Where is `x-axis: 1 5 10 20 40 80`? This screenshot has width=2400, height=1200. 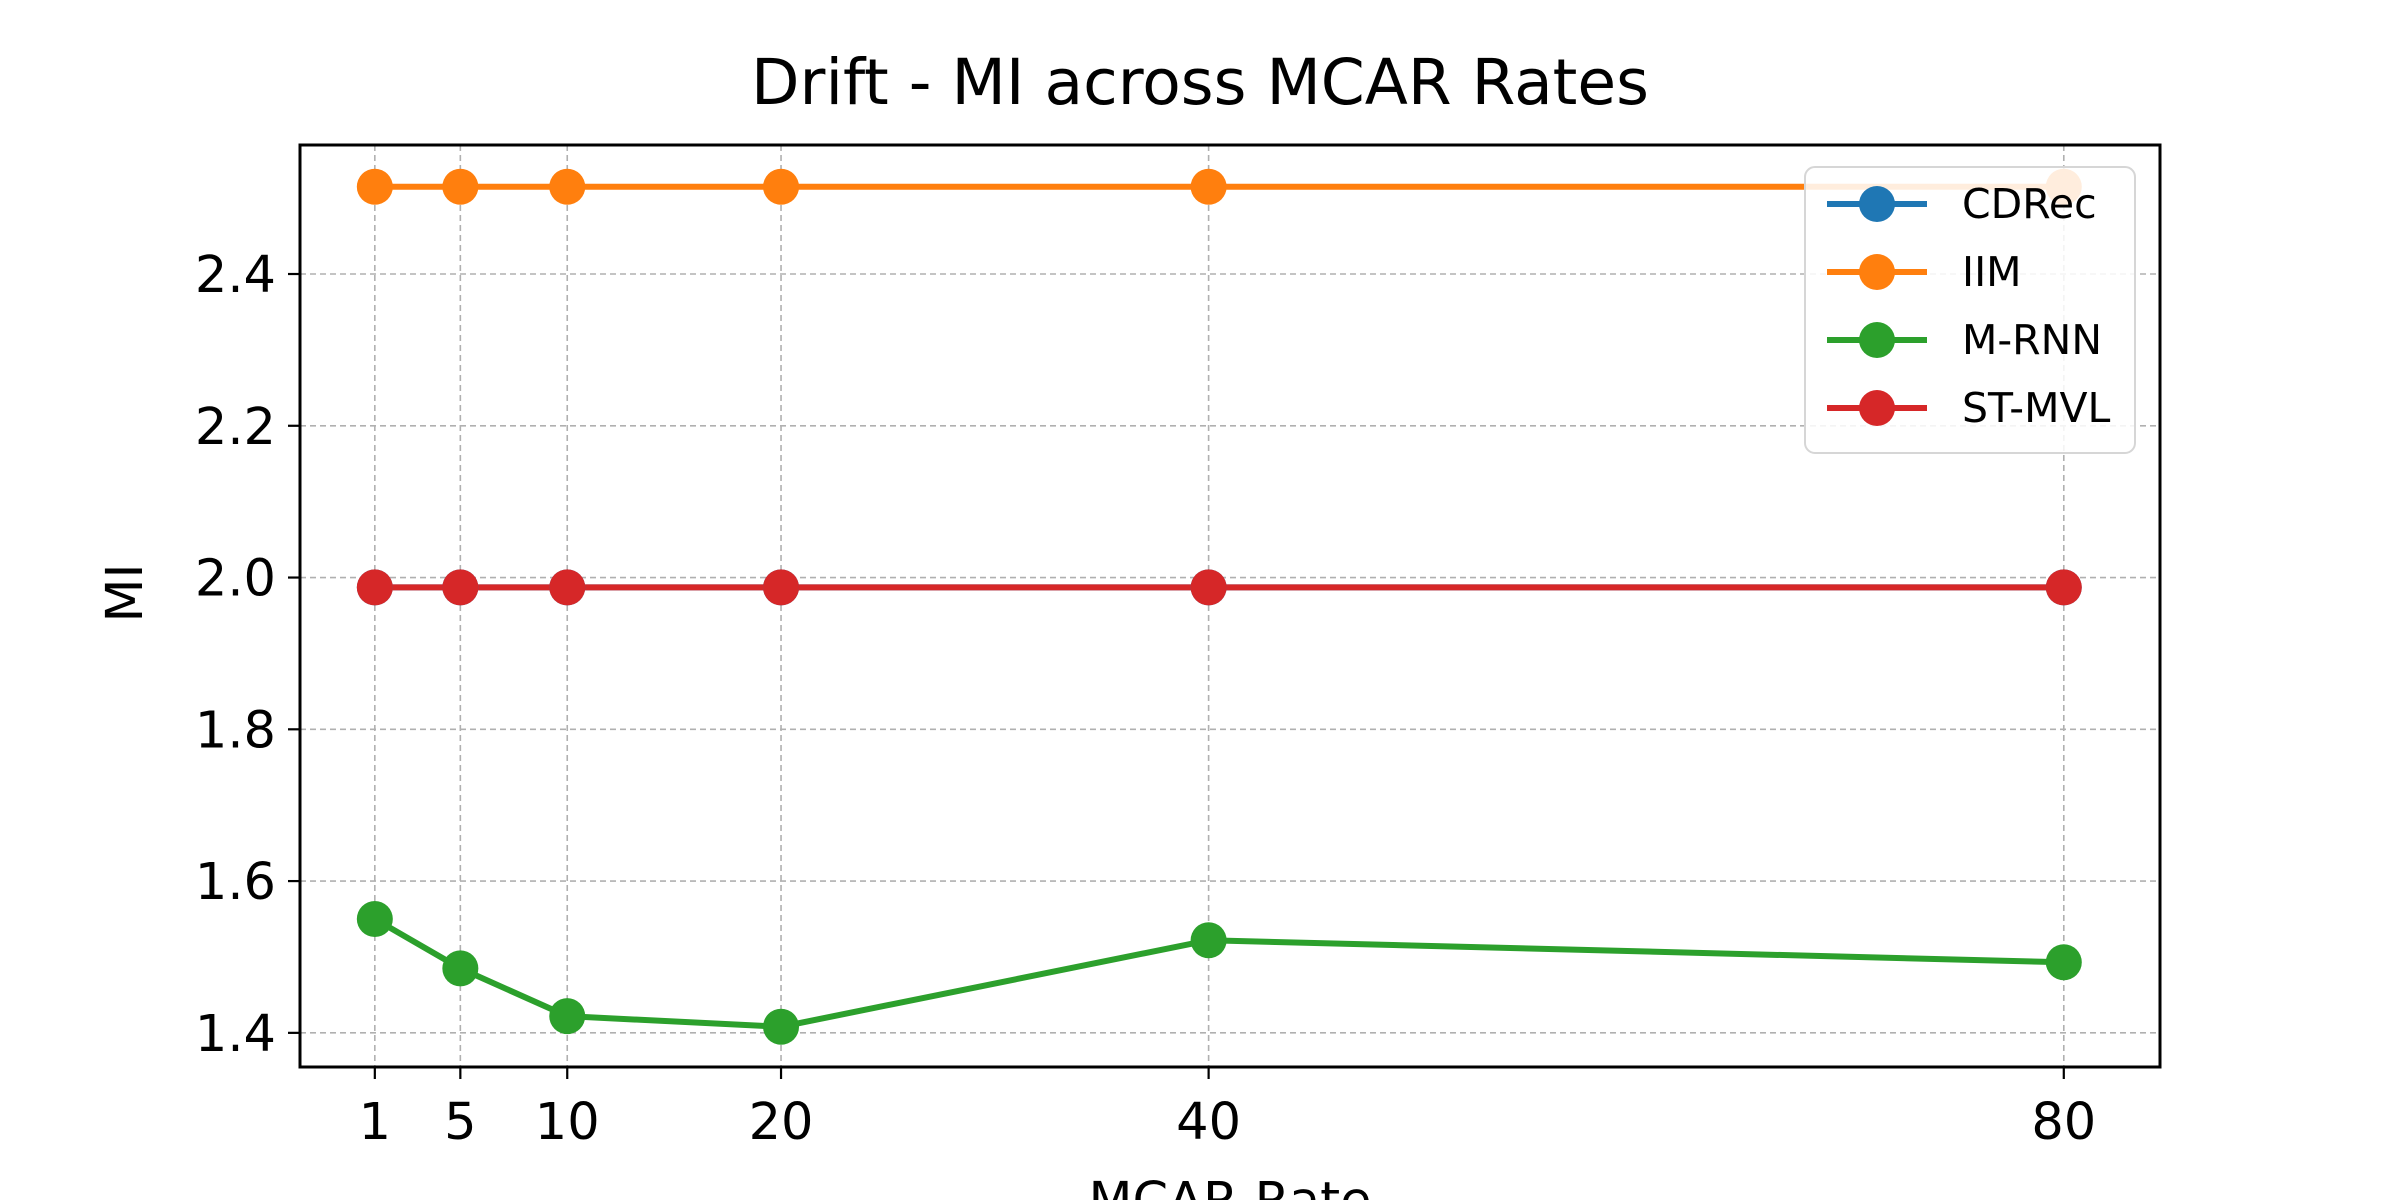 x-axis: 1 5 10 20 40 80 is located at coordinates (1227, 1109).